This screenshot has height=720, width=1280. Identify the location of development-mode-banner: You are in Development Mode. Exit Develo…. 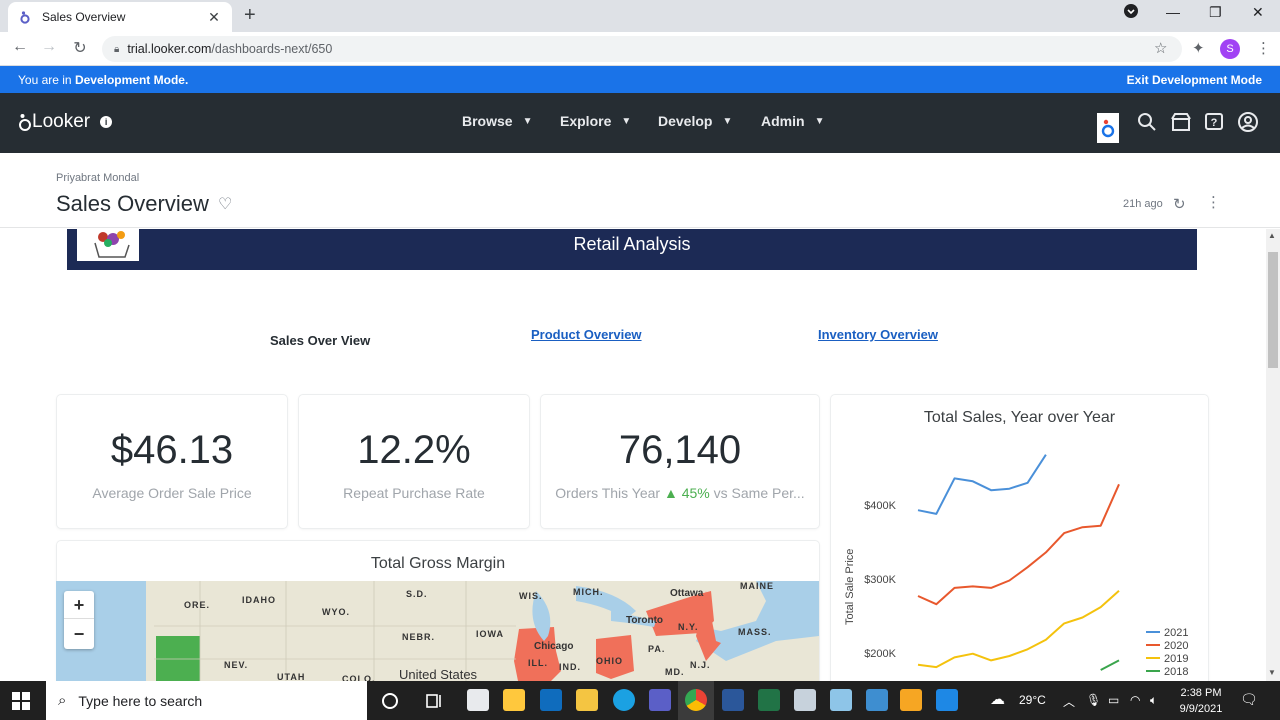
(640, 79).